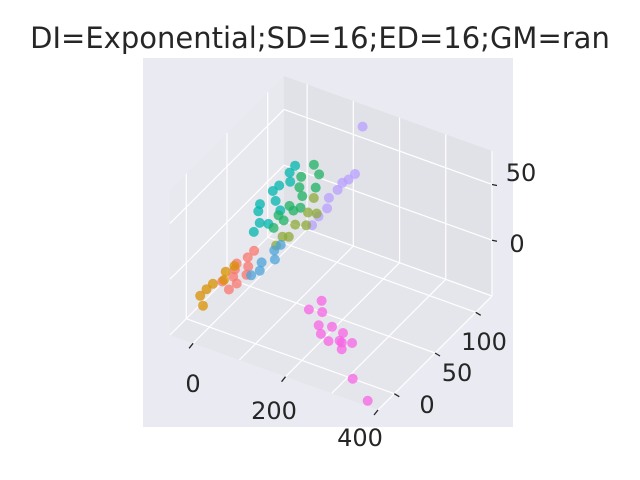 The image size is (640, 480). What do you see at coordinates (192, 384) in the screenshot?
I see `x-tick-label-0: 0` at bounding box center [192, 384].